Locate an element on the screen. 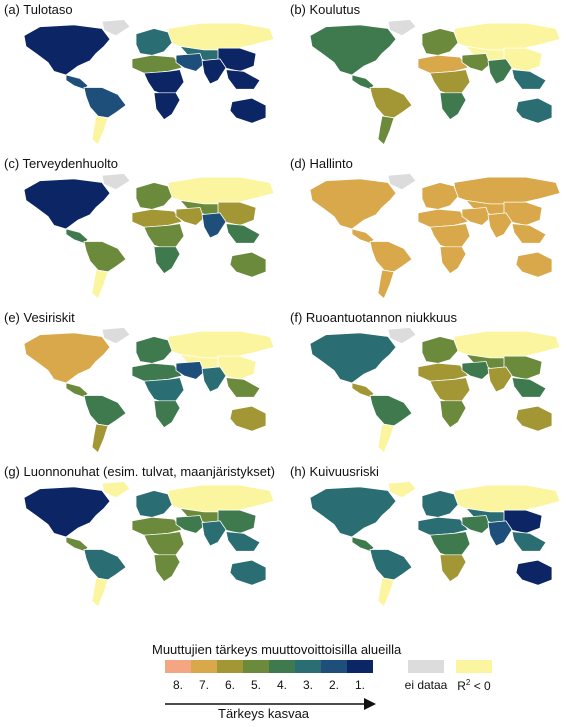 The image size is (567, 727). arrow-head is located at coordinates (370, 704).